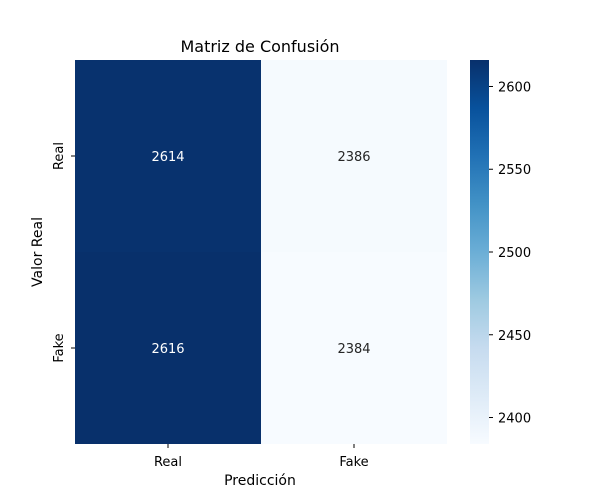 The width and height of the screenshot is (600, 500). I want to click on y-tick-label-0: Real, so click(59, 156).